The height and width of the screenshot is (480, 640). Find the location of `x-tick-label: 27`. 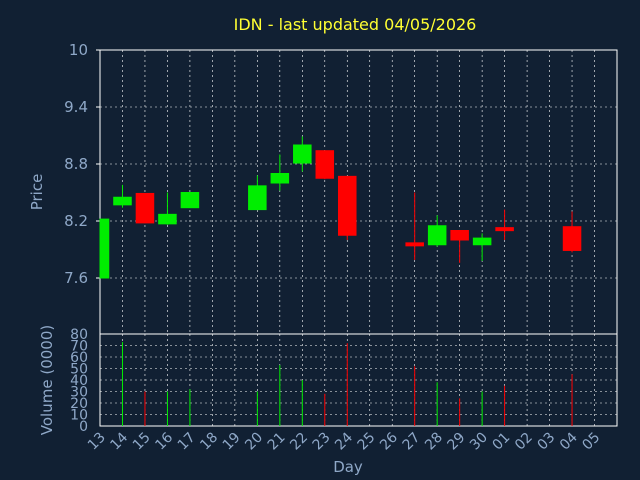

x-tick-label: 27 is located at coordinates (412, 442).